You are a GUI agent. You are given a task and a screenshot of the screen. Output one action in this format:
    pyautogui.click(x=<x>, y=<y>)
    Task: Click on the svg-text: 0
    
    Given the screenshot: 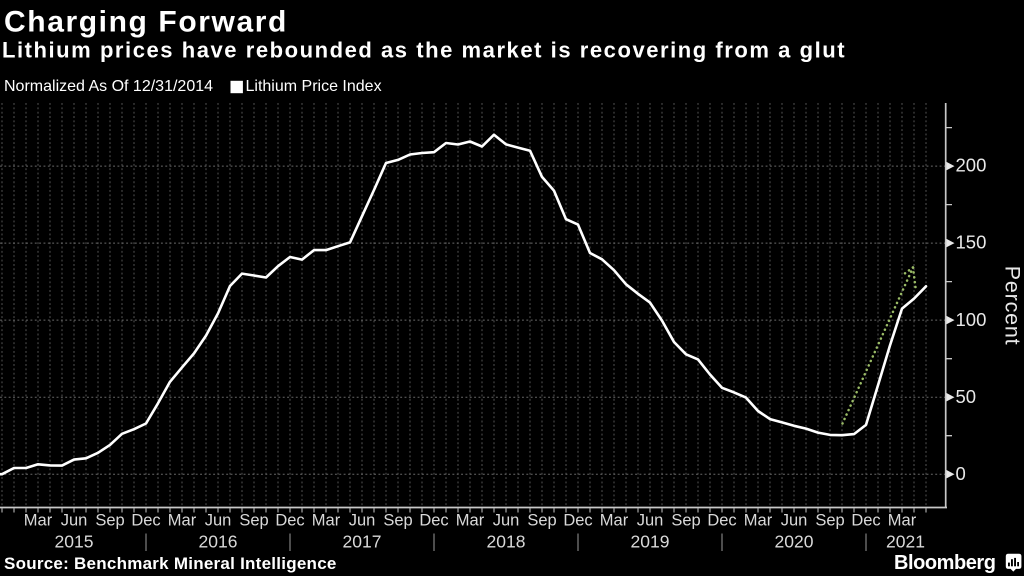 What is the action you would take?
    pyautogui.click(x=961, y=473)
    